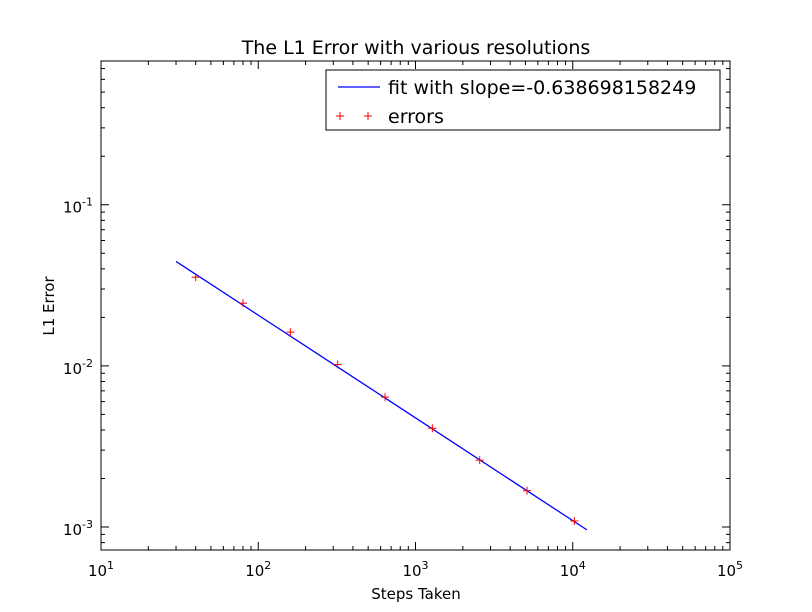 The image size is (812, 612). I want to click on chart-title: The L1 Error with various resolutions, so click(416, 48).